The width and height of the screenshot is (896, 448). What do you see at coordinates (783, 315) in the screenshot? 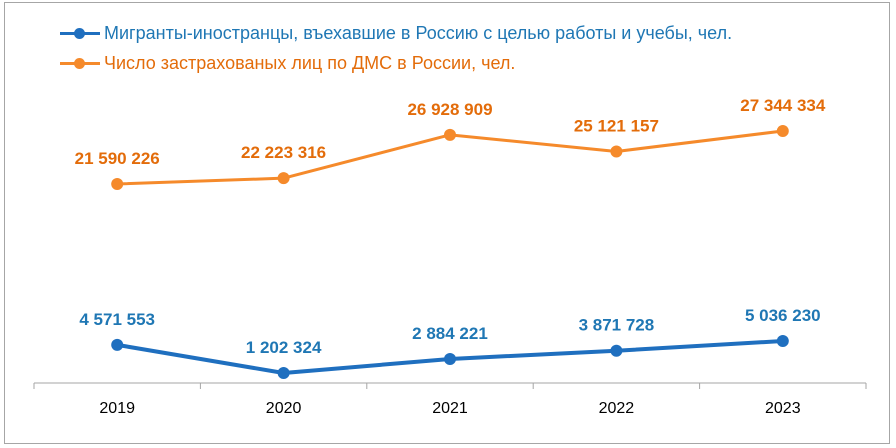
I see `data-label-migrants-2023: 5 036 230` at bounding box center [783, 315].